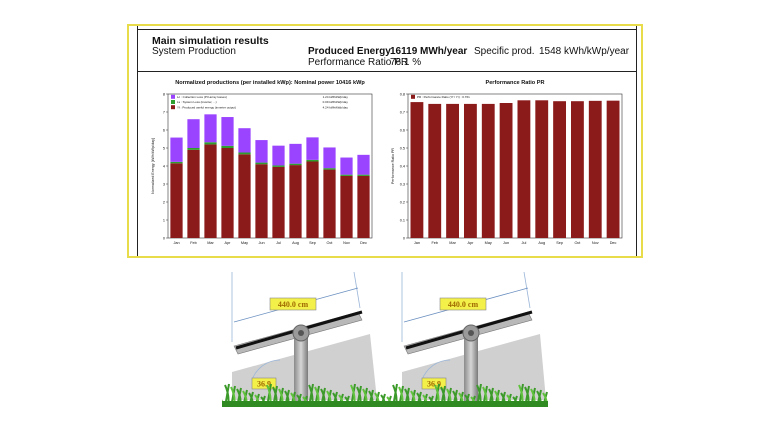  Describe the element at coordinates (227, 131) in the screenshot. I see `bar-2-apr` at that location.